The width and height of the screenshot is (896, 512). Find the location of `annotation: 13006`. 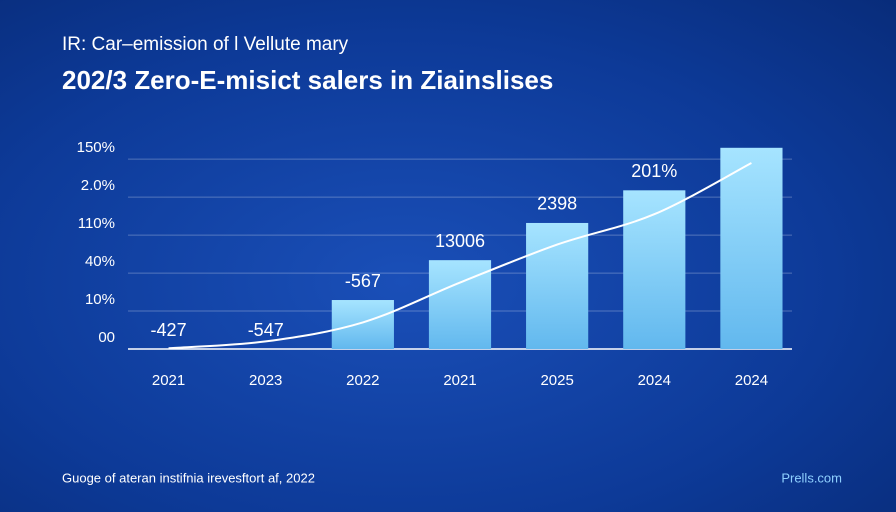

annotation: 13006 is located at coordinates (460, 241).